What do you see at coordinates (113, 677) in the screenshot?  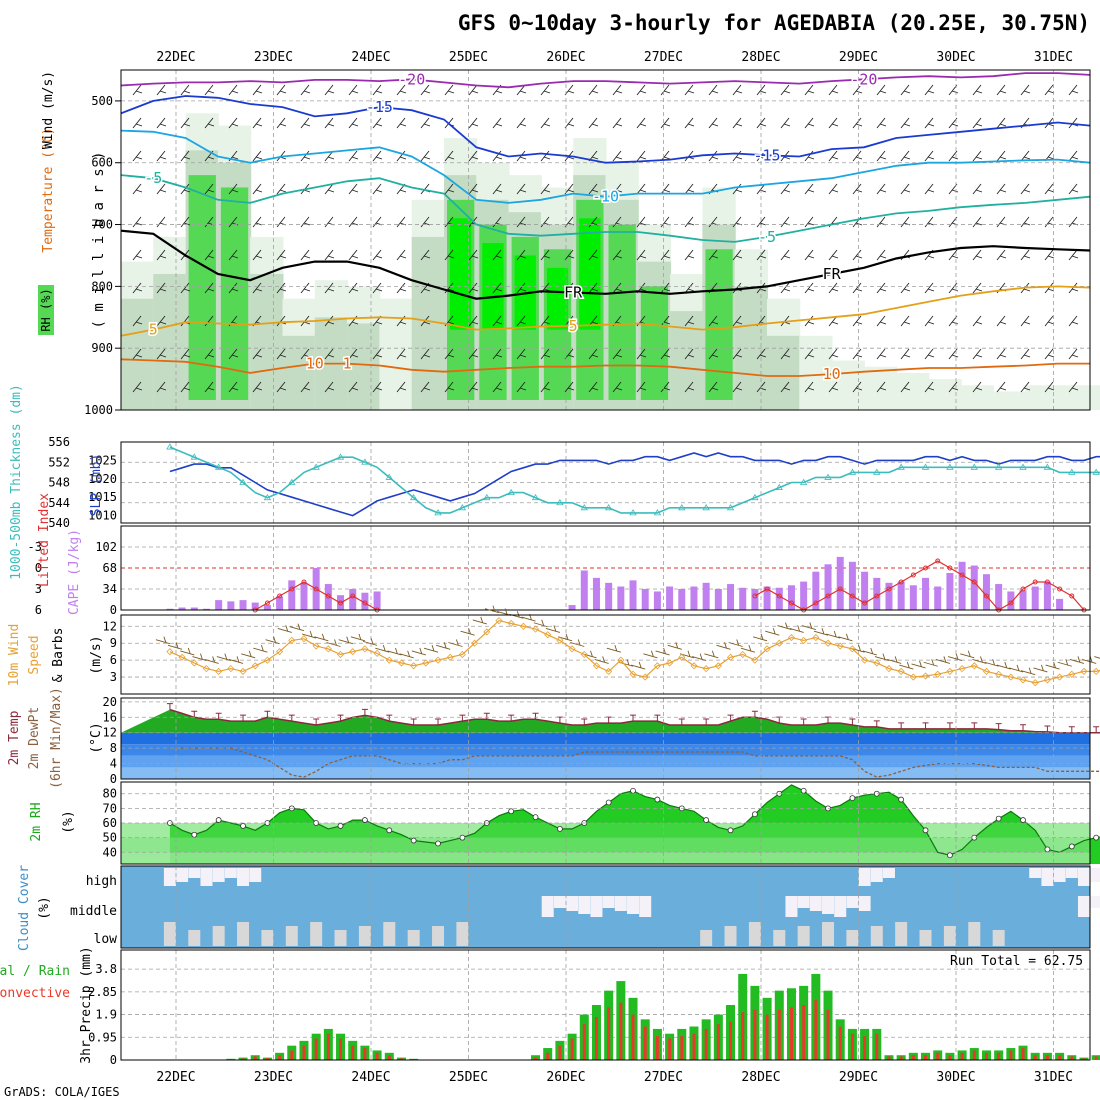 I see `wind-tick-label: 3` at bounding box center [113, 677].